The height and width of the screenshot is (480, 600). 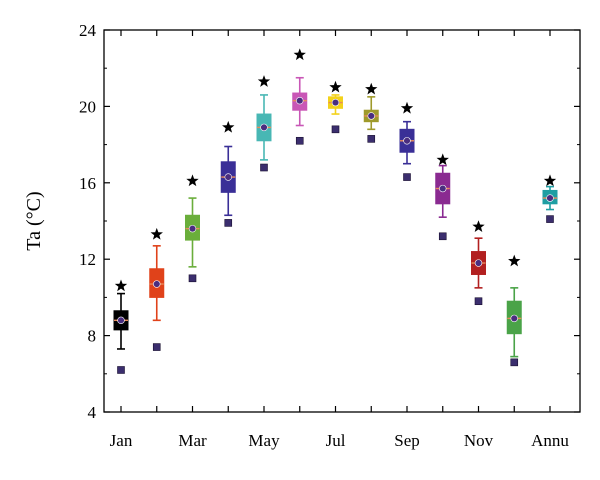 I want to click on y-tick-label: 16, so click(x=87, y=183).